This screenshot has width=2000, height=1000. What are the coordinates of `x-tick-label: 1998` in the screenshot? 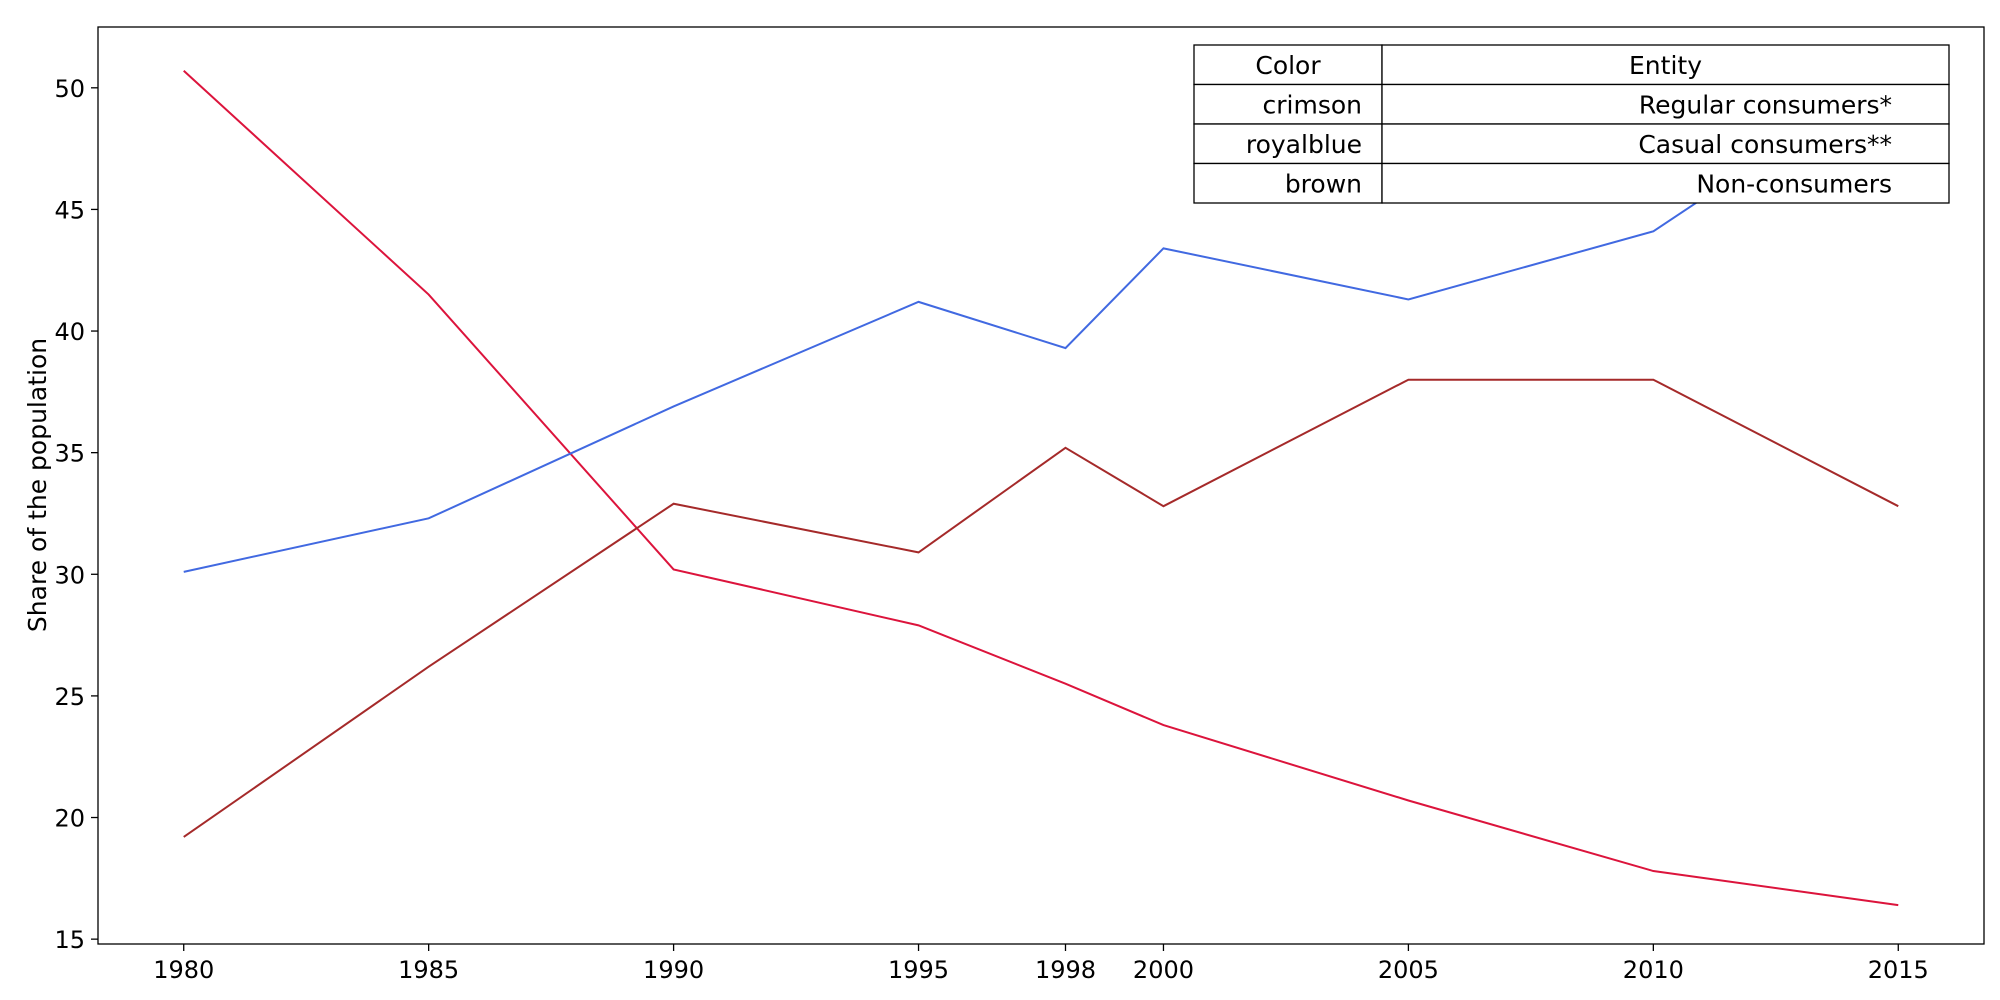 It's located at (1065, 970).